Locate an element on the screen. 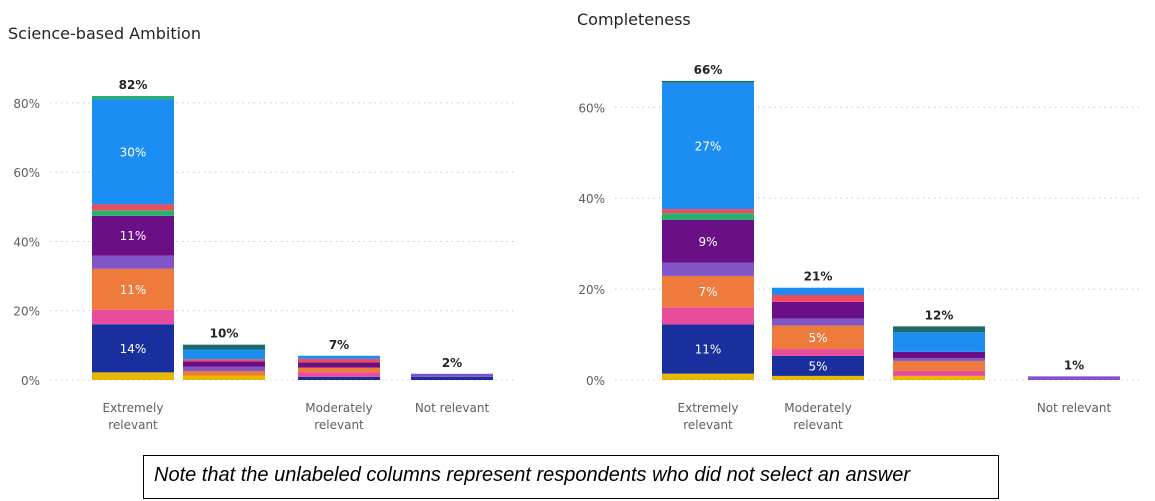  segment-data-label: 14% is located at coordinates (133, 349).